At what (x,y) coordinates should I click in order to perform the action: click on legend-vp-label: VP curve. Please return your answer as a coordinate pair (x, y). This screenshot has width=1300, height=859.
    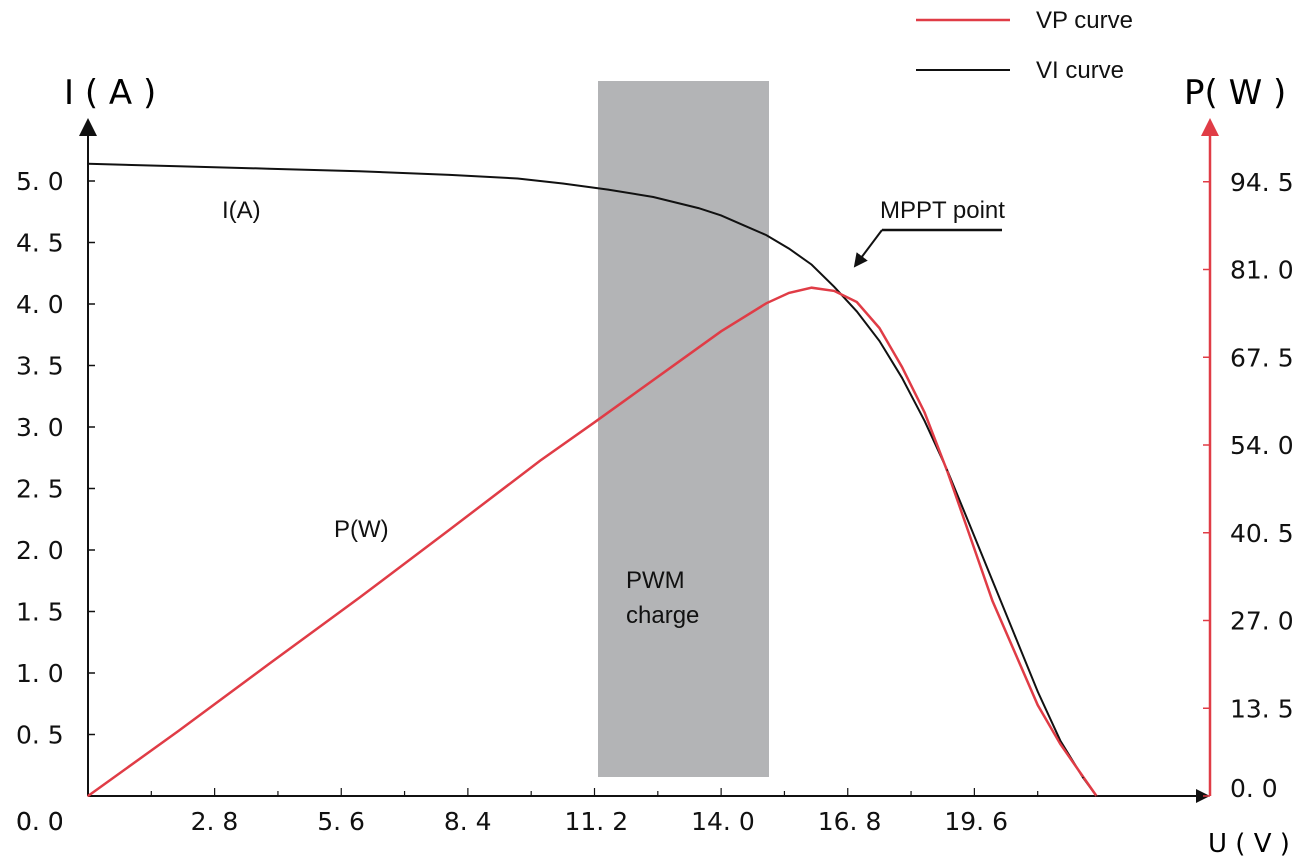
    Looking at the image, I should click on (1084, 20).